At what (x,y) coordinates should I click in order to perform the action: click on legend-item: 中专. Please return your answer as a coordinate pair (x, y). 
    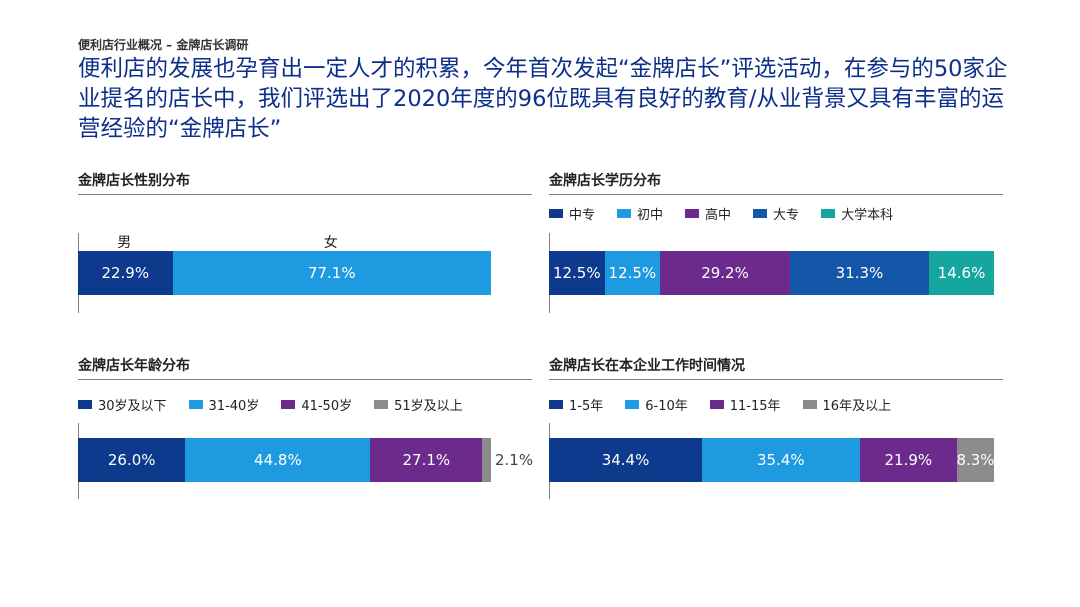
    Looking at the image, I should click on (572, 213).